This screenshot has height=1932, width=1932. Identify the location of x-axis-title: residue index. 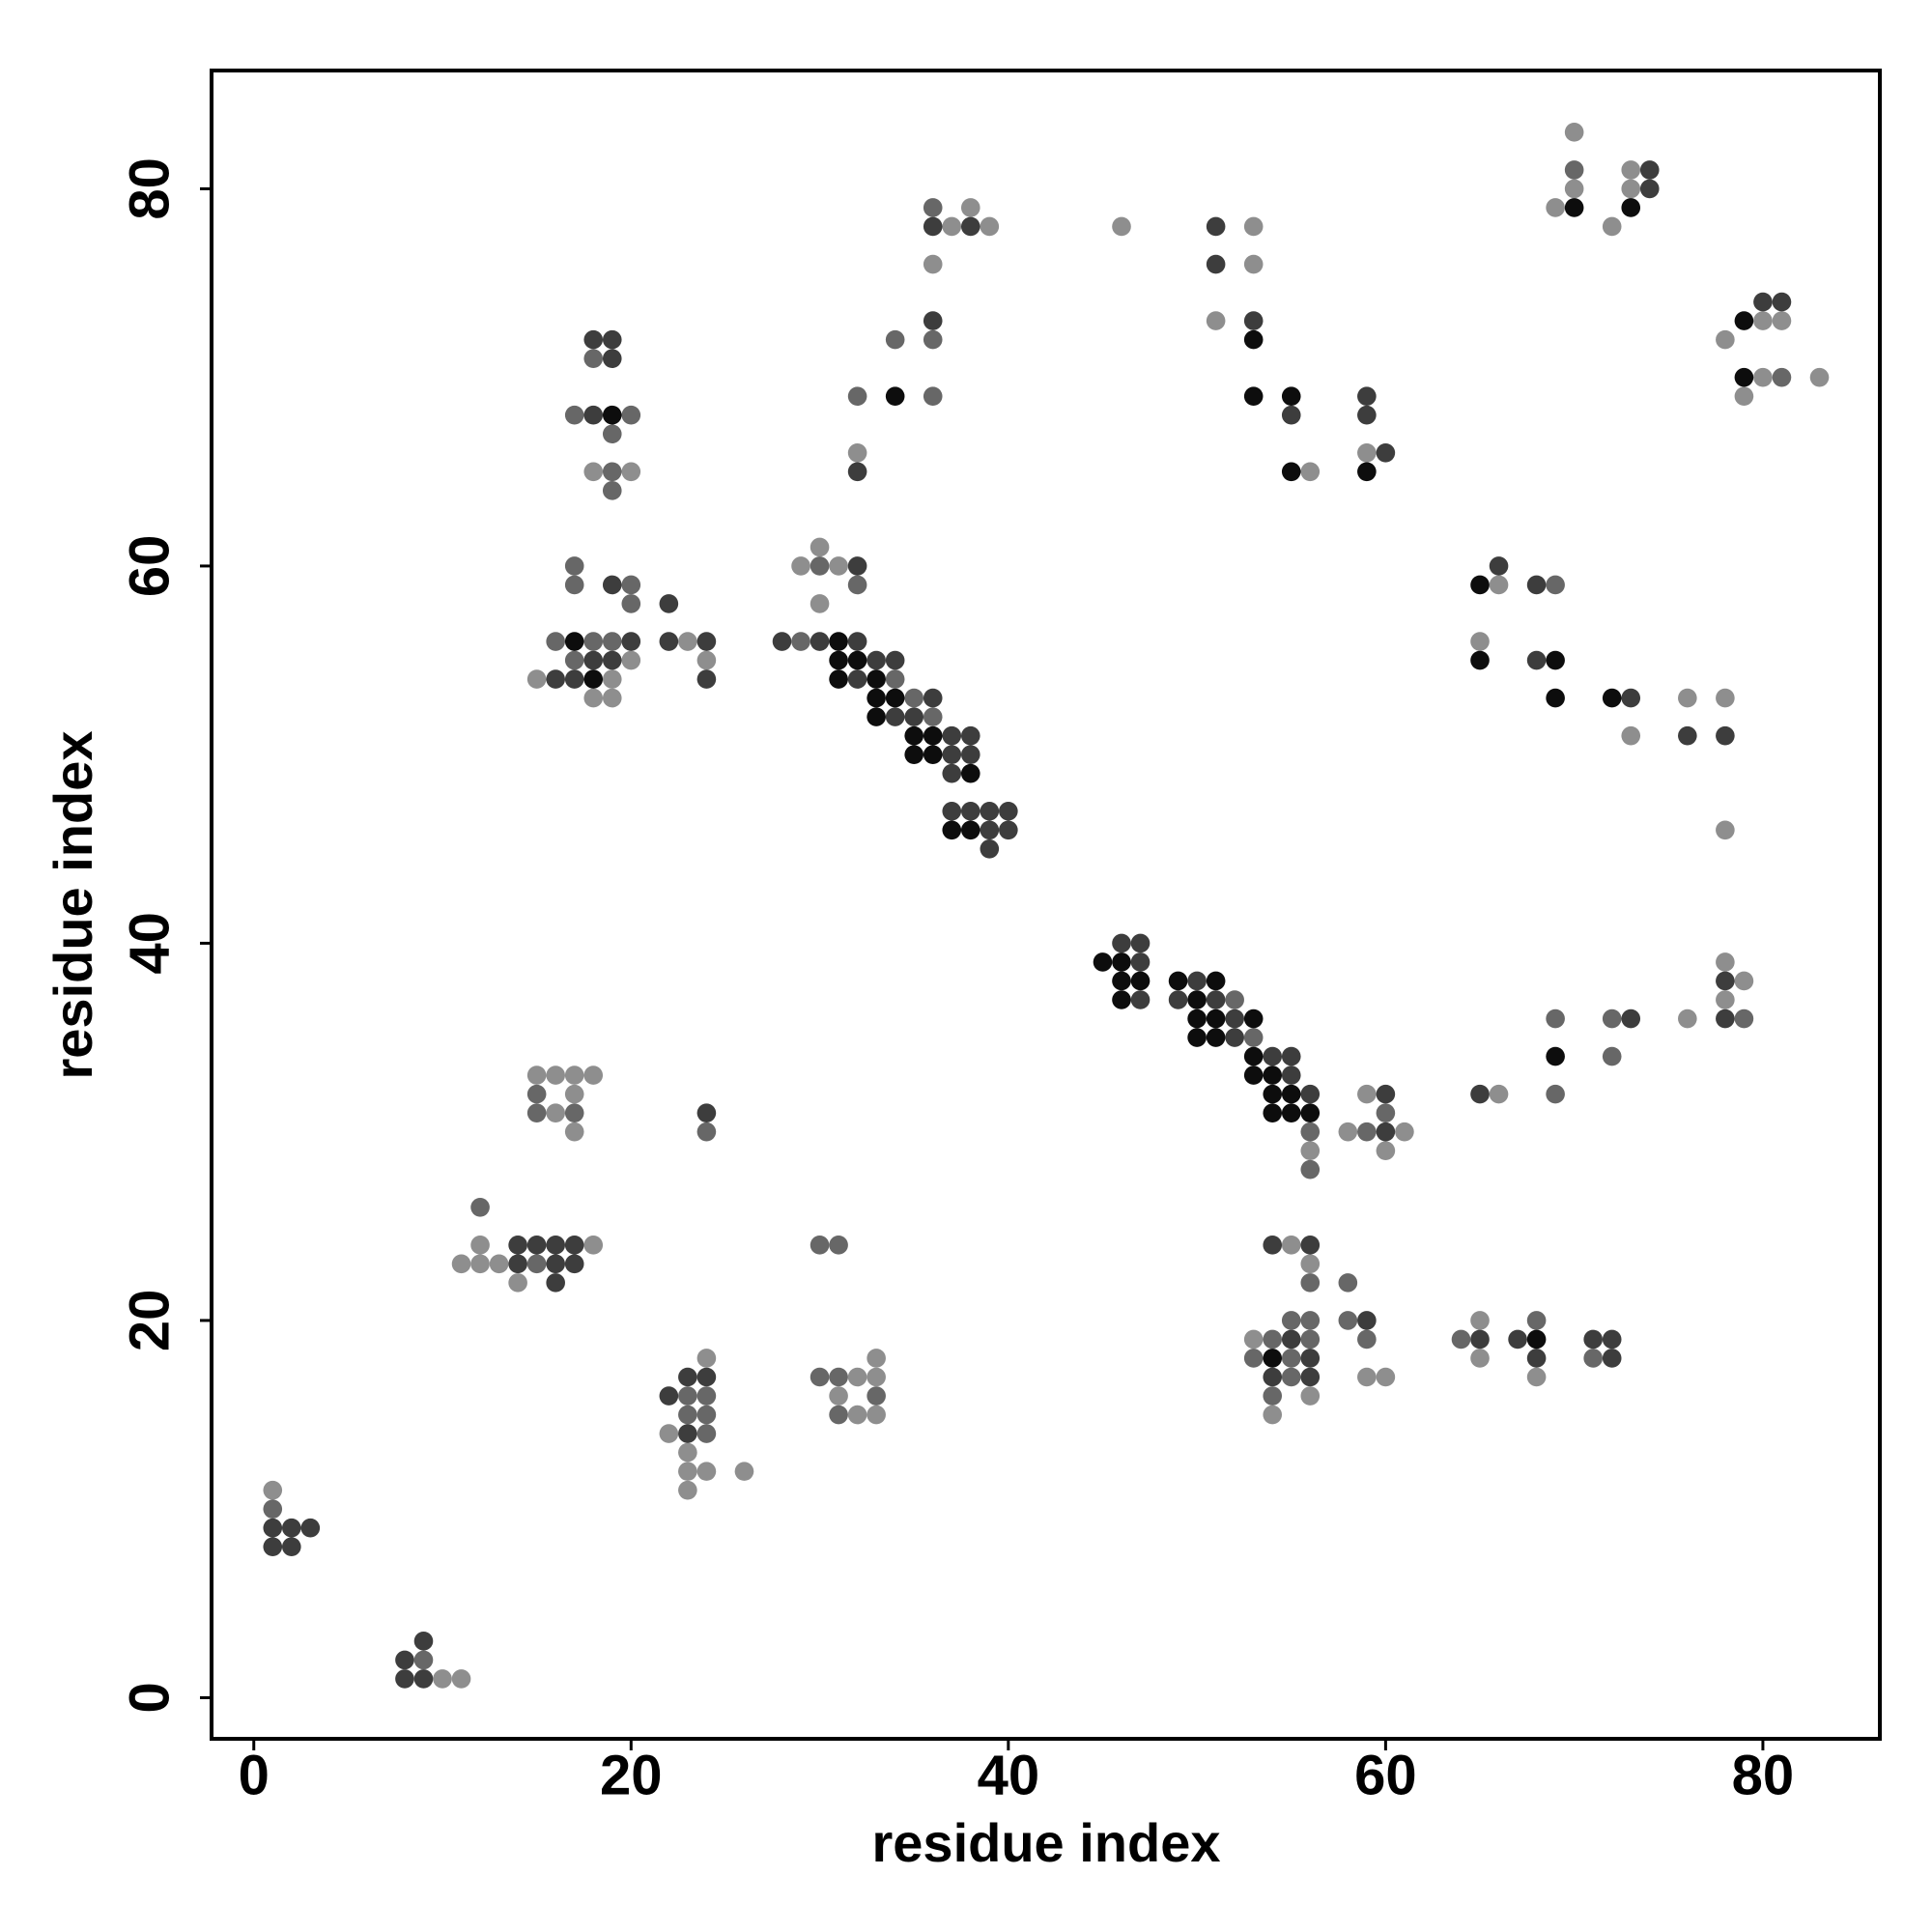
(1045, 1842).